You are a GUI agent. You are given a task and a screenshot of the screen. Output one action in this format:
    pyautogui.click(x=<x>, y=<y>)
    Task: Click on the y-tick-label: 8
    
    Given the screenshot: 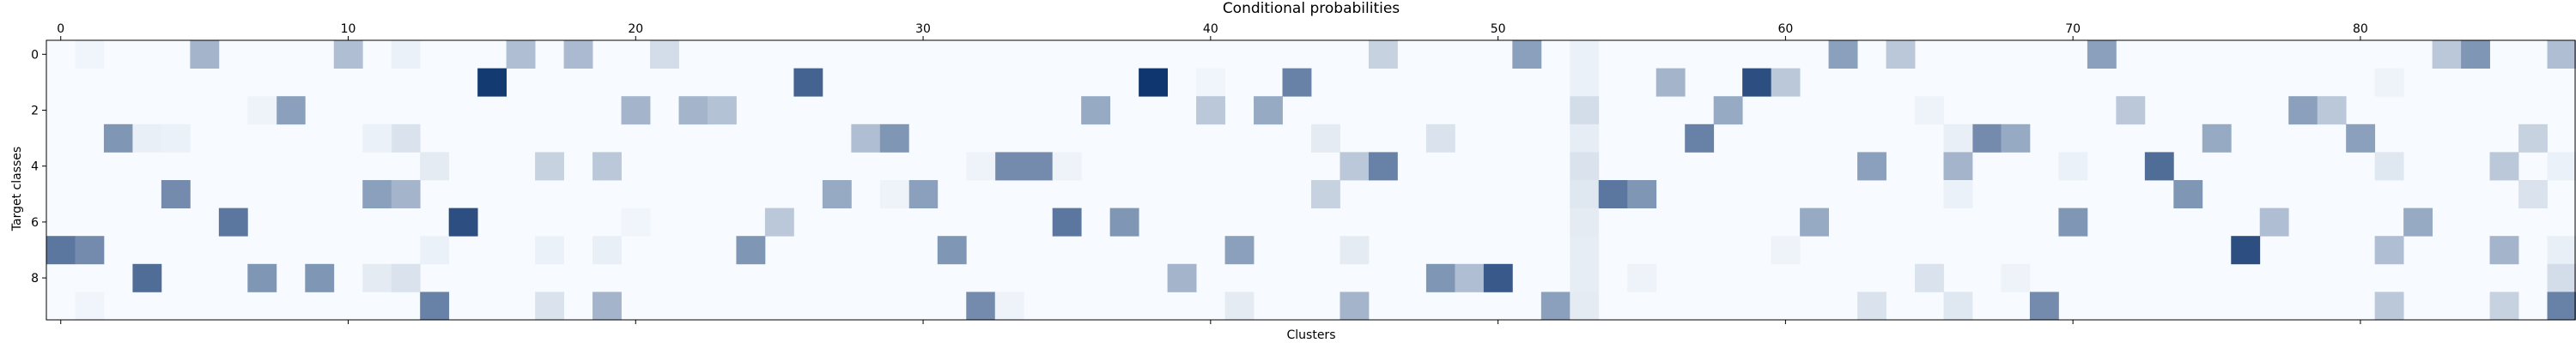 What is the action you would take?
    pyautogui.click(x=35, y=279)
    